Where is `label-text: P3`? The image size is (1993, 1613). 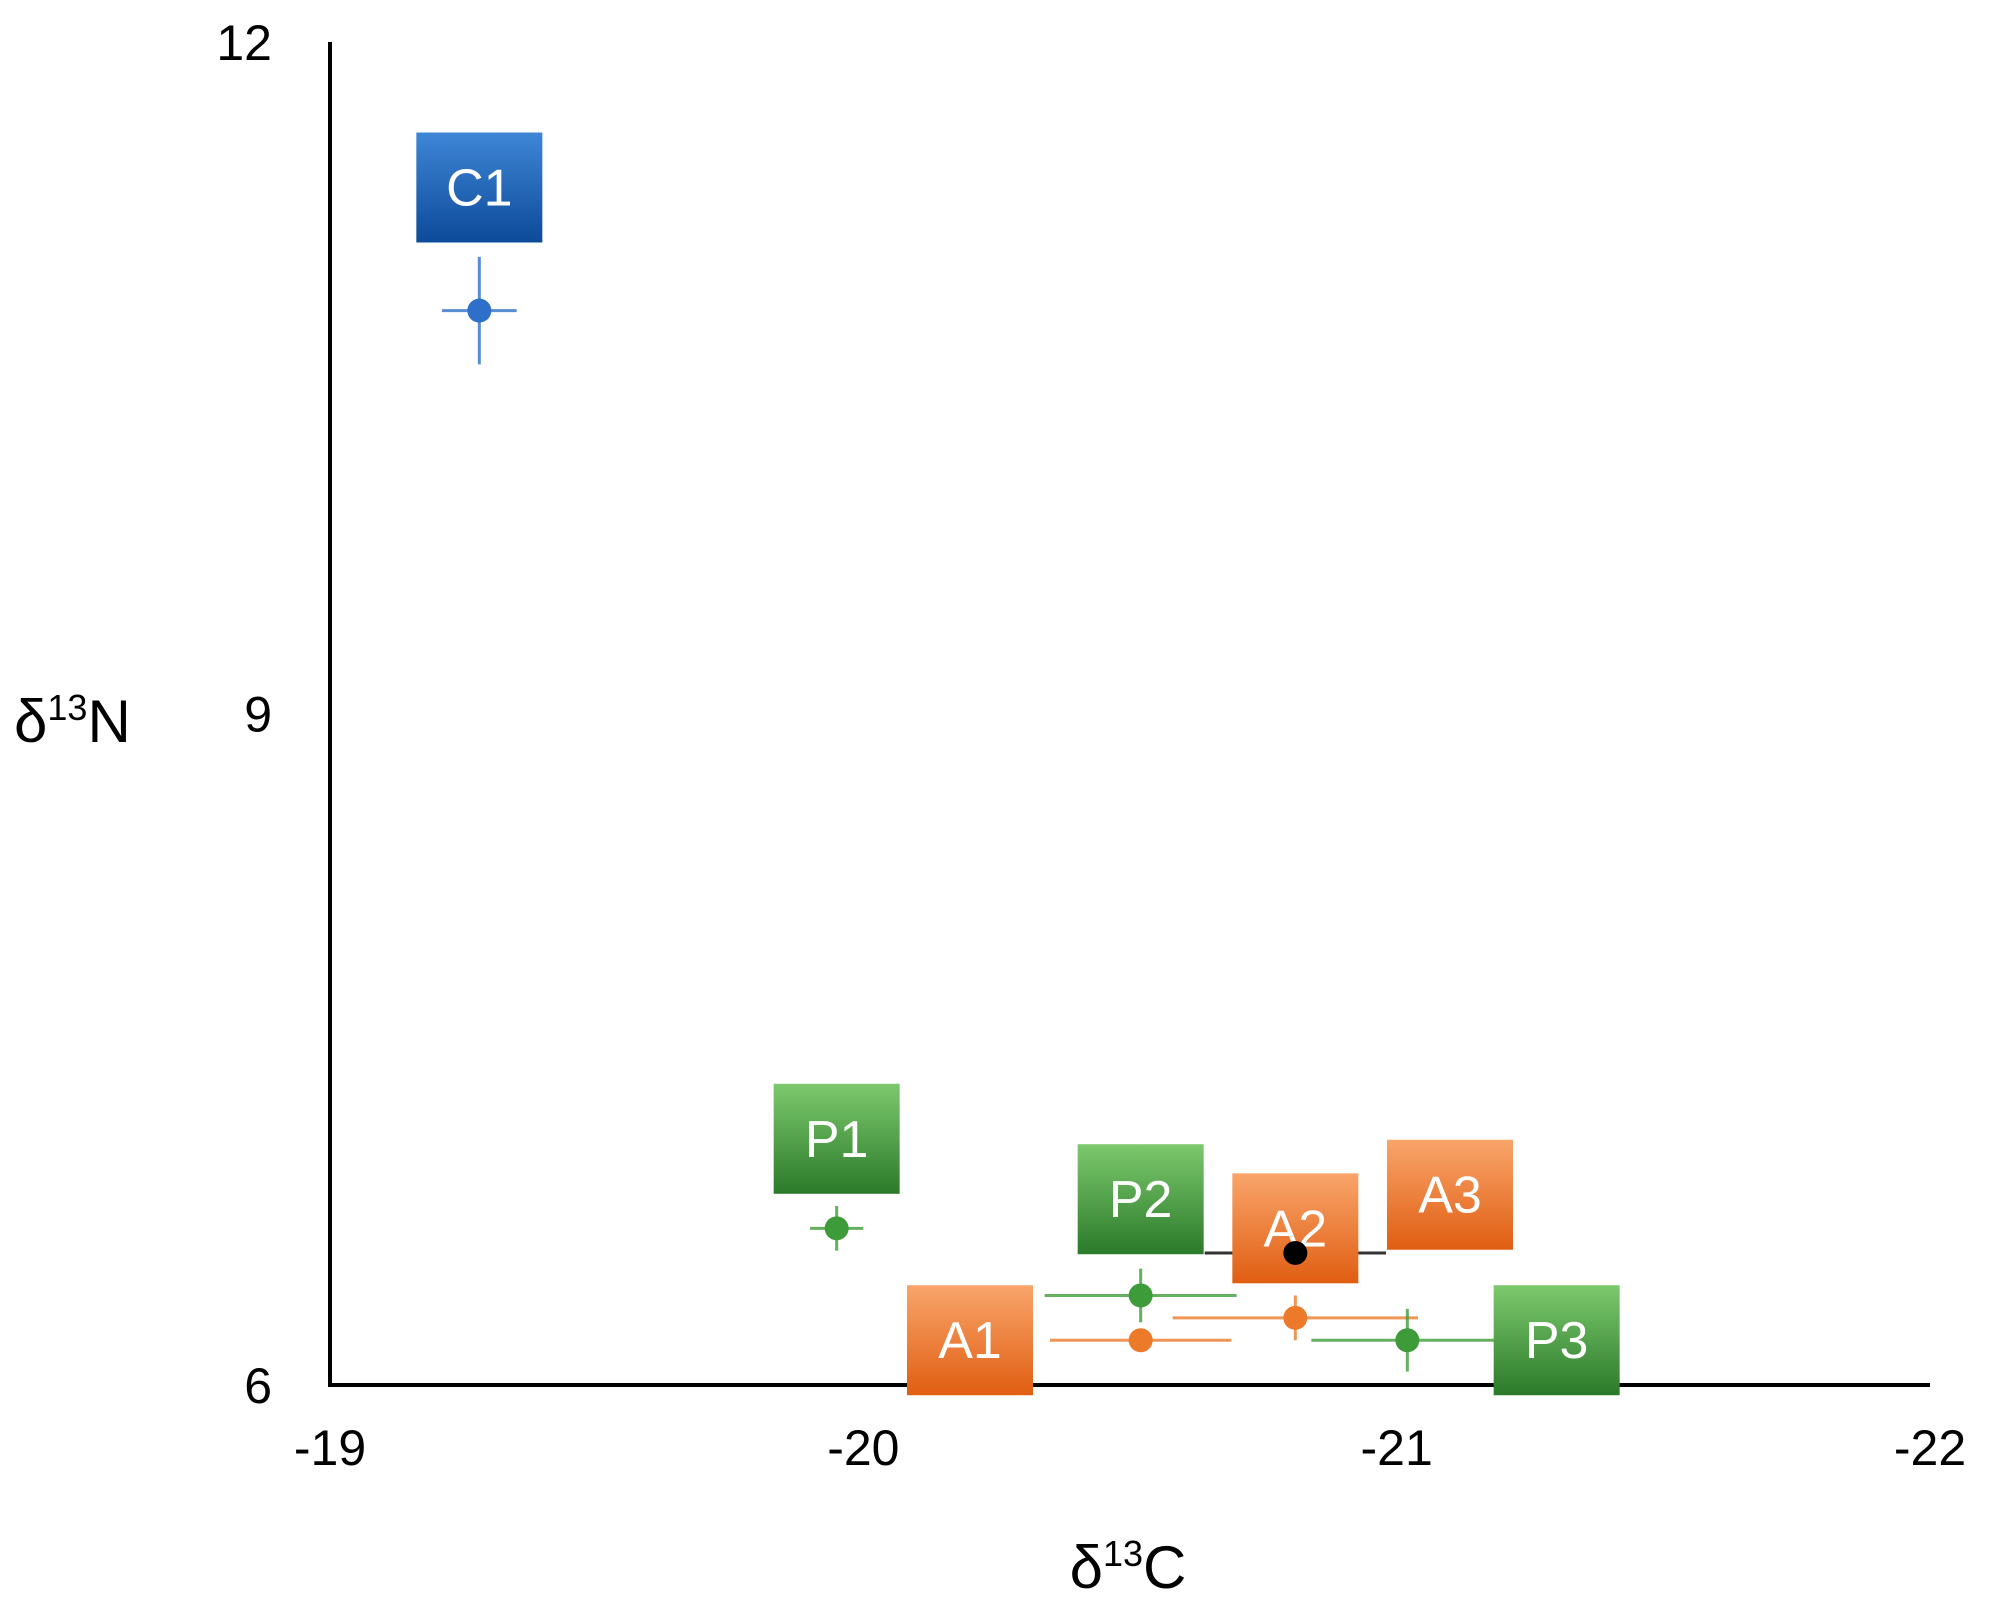
label-text: P3 is located at coordinates (1557, 1341).